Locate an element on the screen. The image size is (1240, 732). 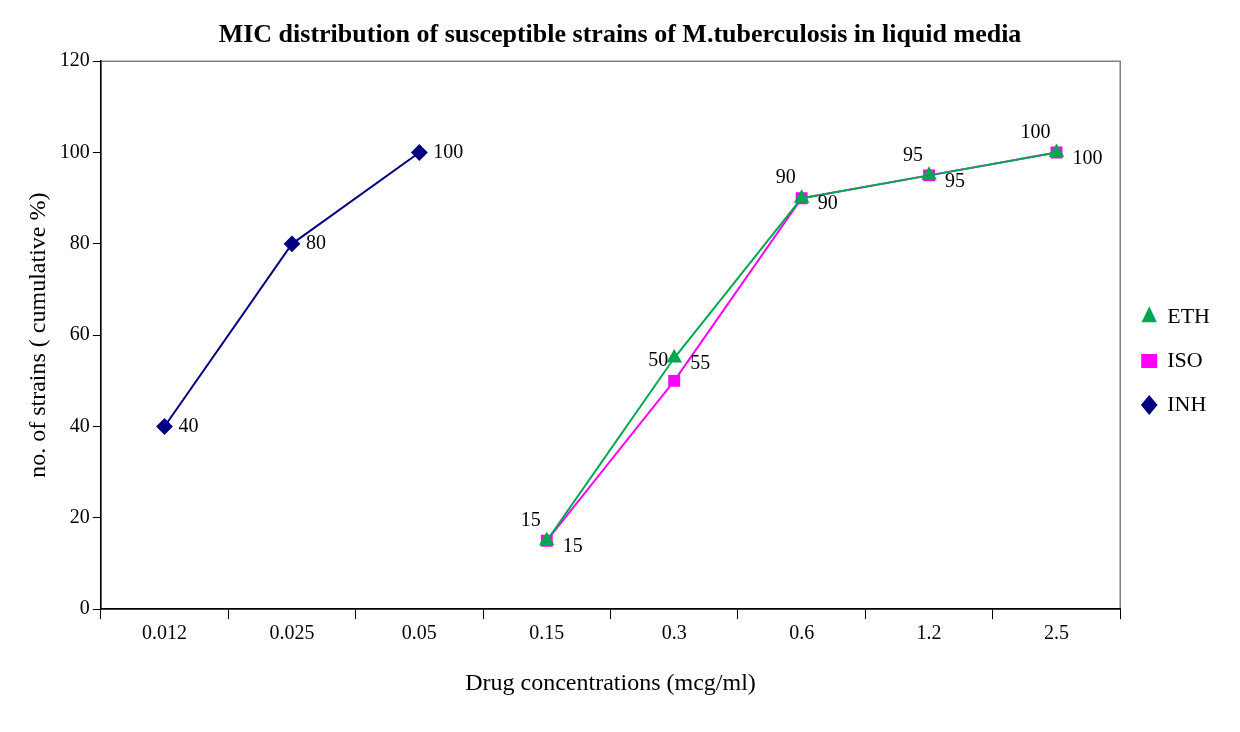
legend-label: ETH is located at coordinates (1189, 315).